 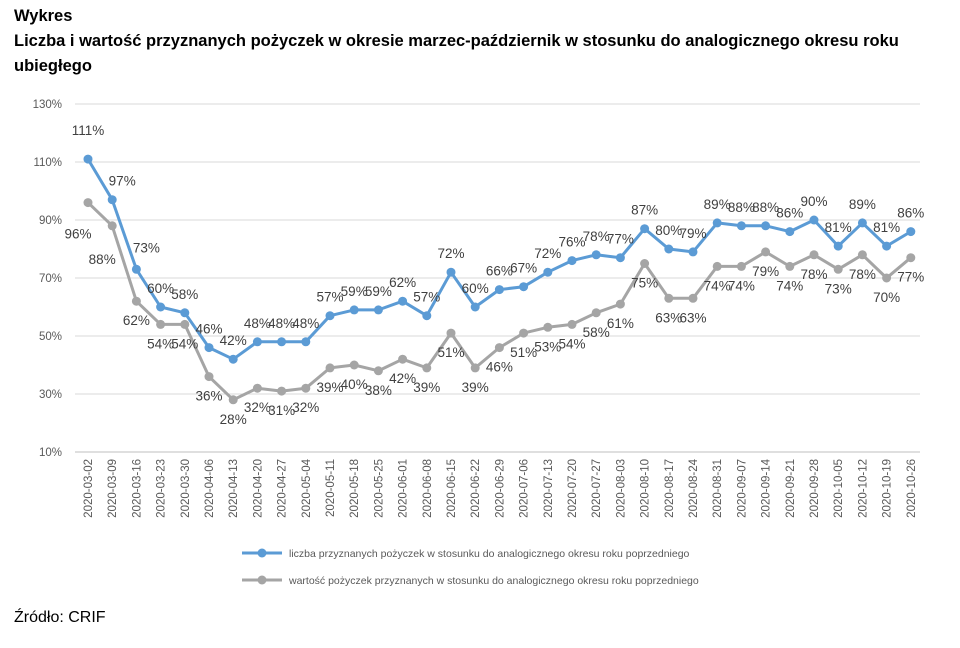 I want to click on data-label-s1: 78%, so click(x=596, y=236).